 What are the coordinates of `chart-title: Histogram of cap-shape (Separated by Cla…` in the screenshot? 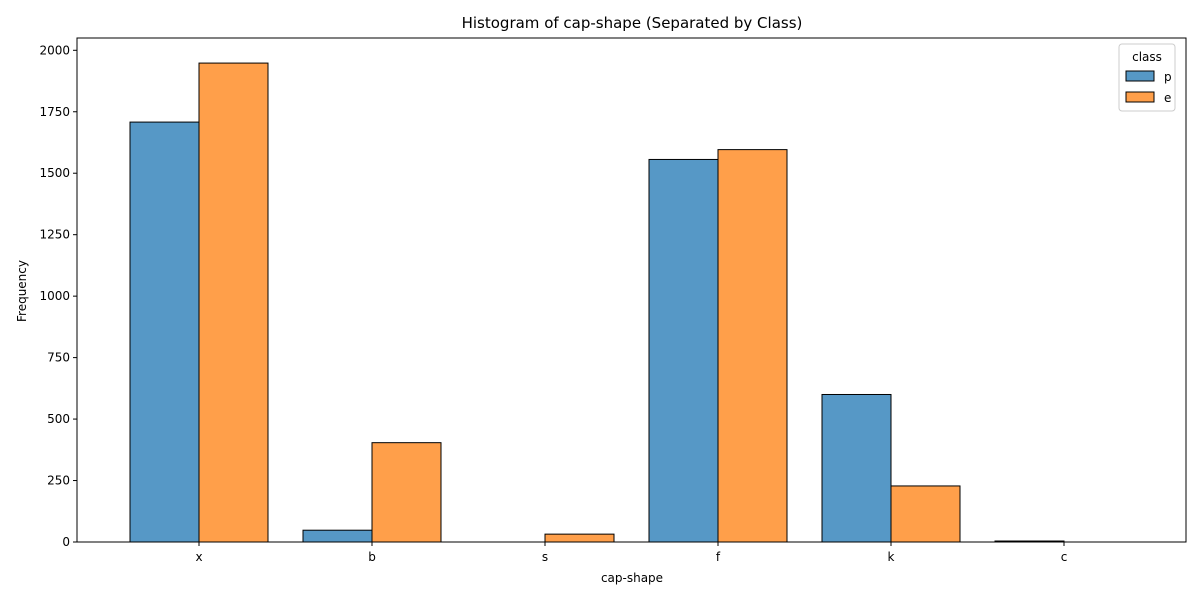 It's located at (632, 23).